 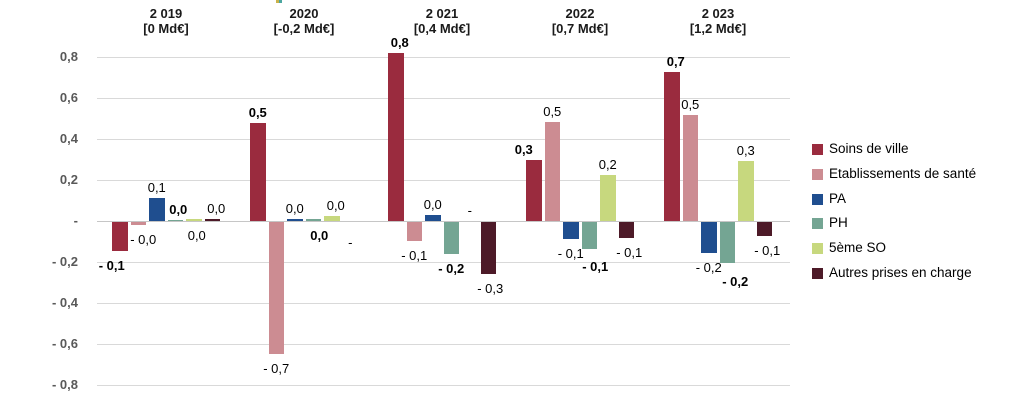 What do you see at coordinates (595, 266) in the screenshot?
I see `data-label-3-3: - 0,1` at bounding box center [595, 266].